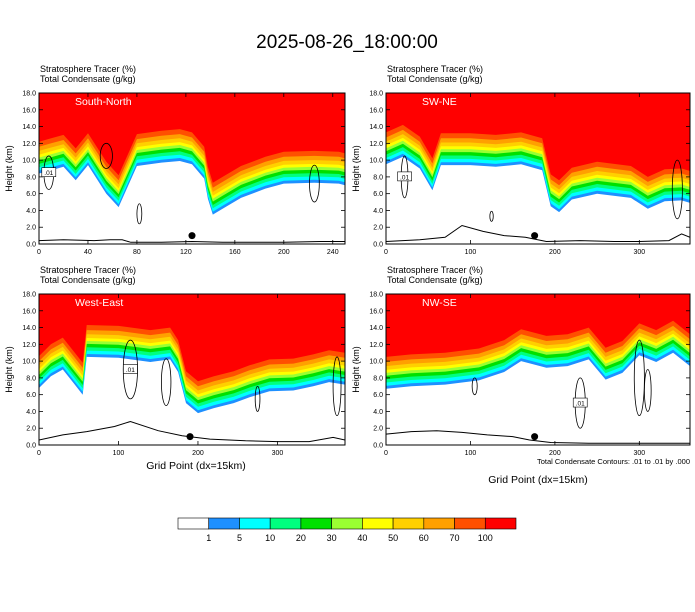  What do you see at coordinates (333, 252) in the screenshot?
I see `x-tick-label: 240` at bounding box center [333, 252].